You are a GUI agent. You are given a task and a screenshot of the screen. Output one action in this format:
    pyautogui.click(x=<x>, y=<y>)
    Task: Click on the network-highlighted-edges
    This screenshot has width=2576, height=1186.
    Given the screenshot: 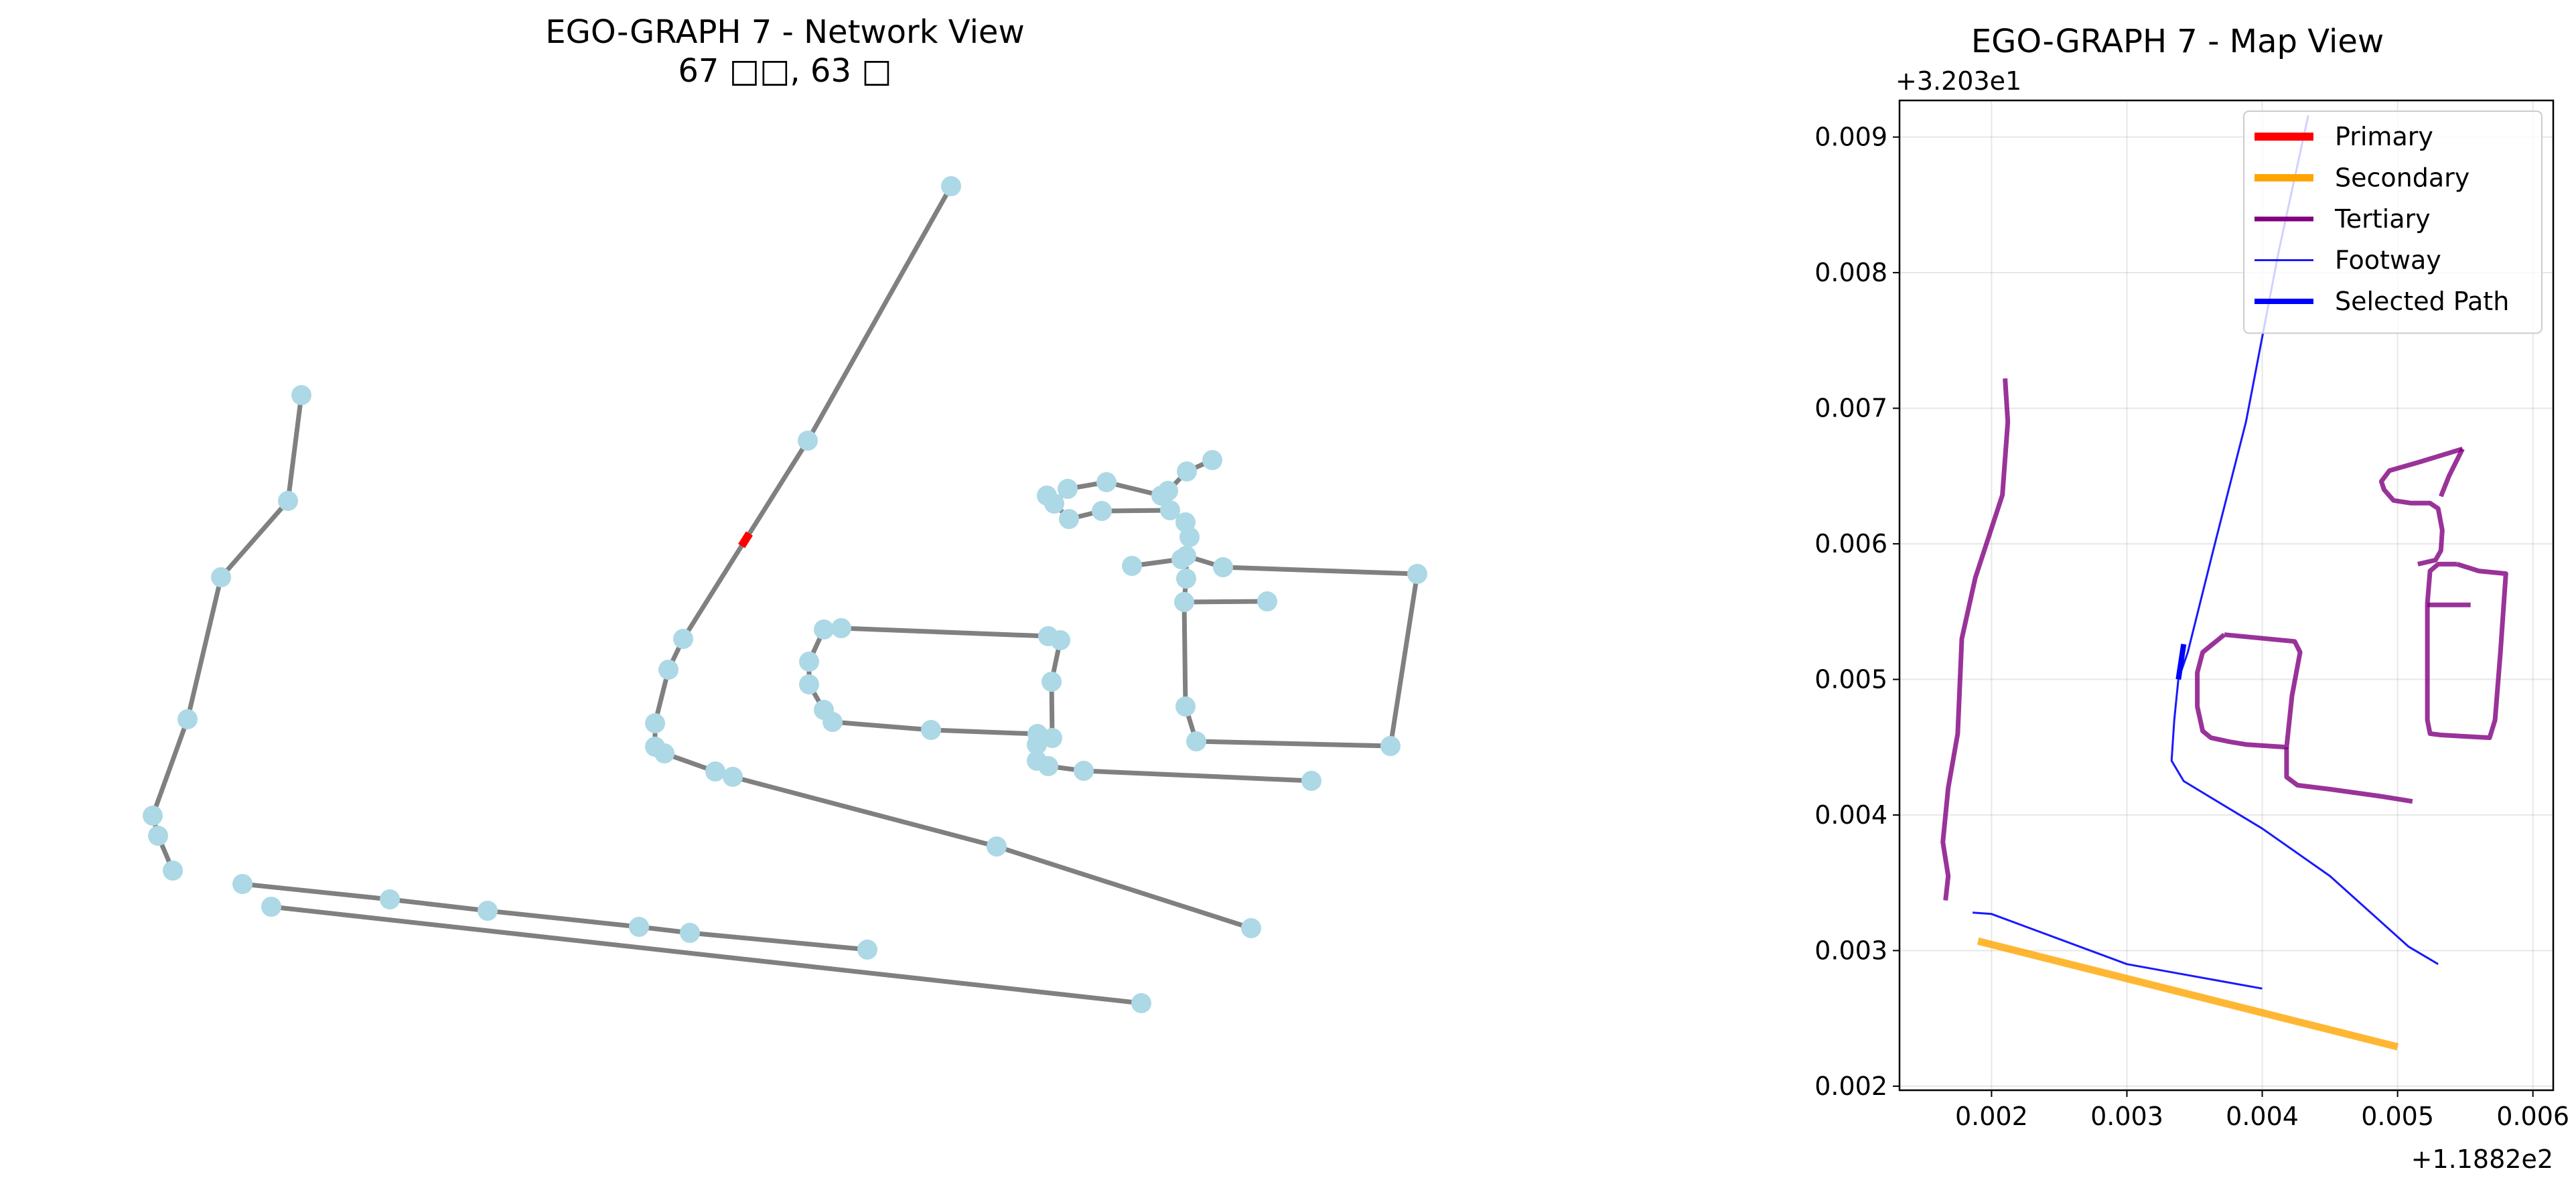 What is the action you would take?
    pyautogui.click(x=745, y=539)
    